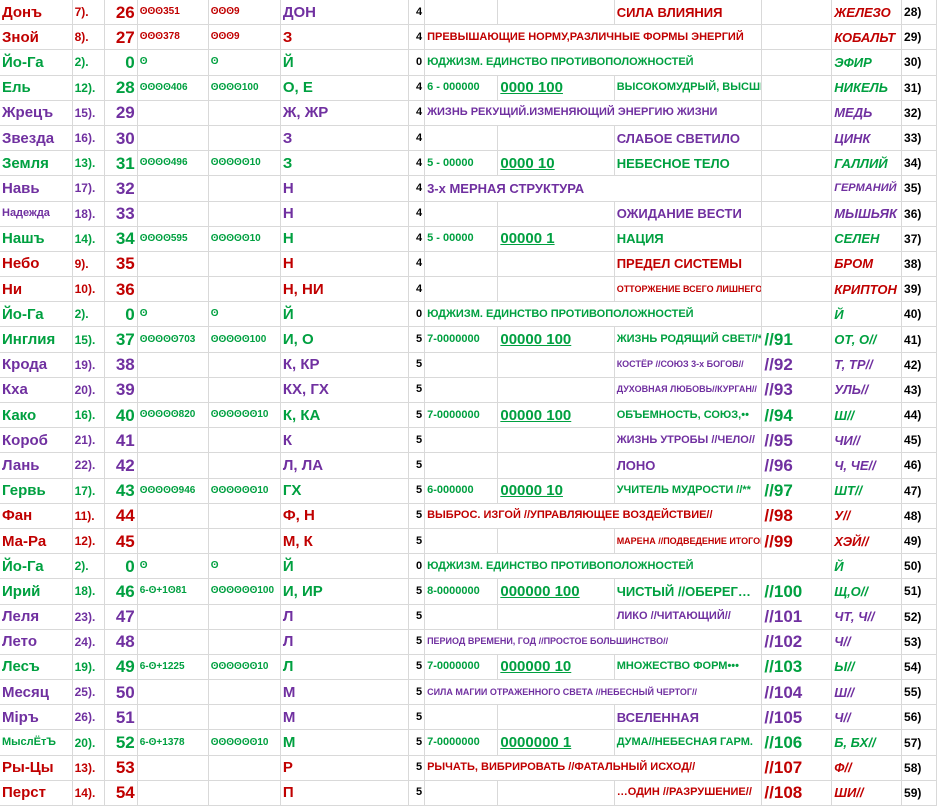 The width and height of the screenshot is (937, 806). I want to click on cell-name: Нашъ, so click(36, 239).